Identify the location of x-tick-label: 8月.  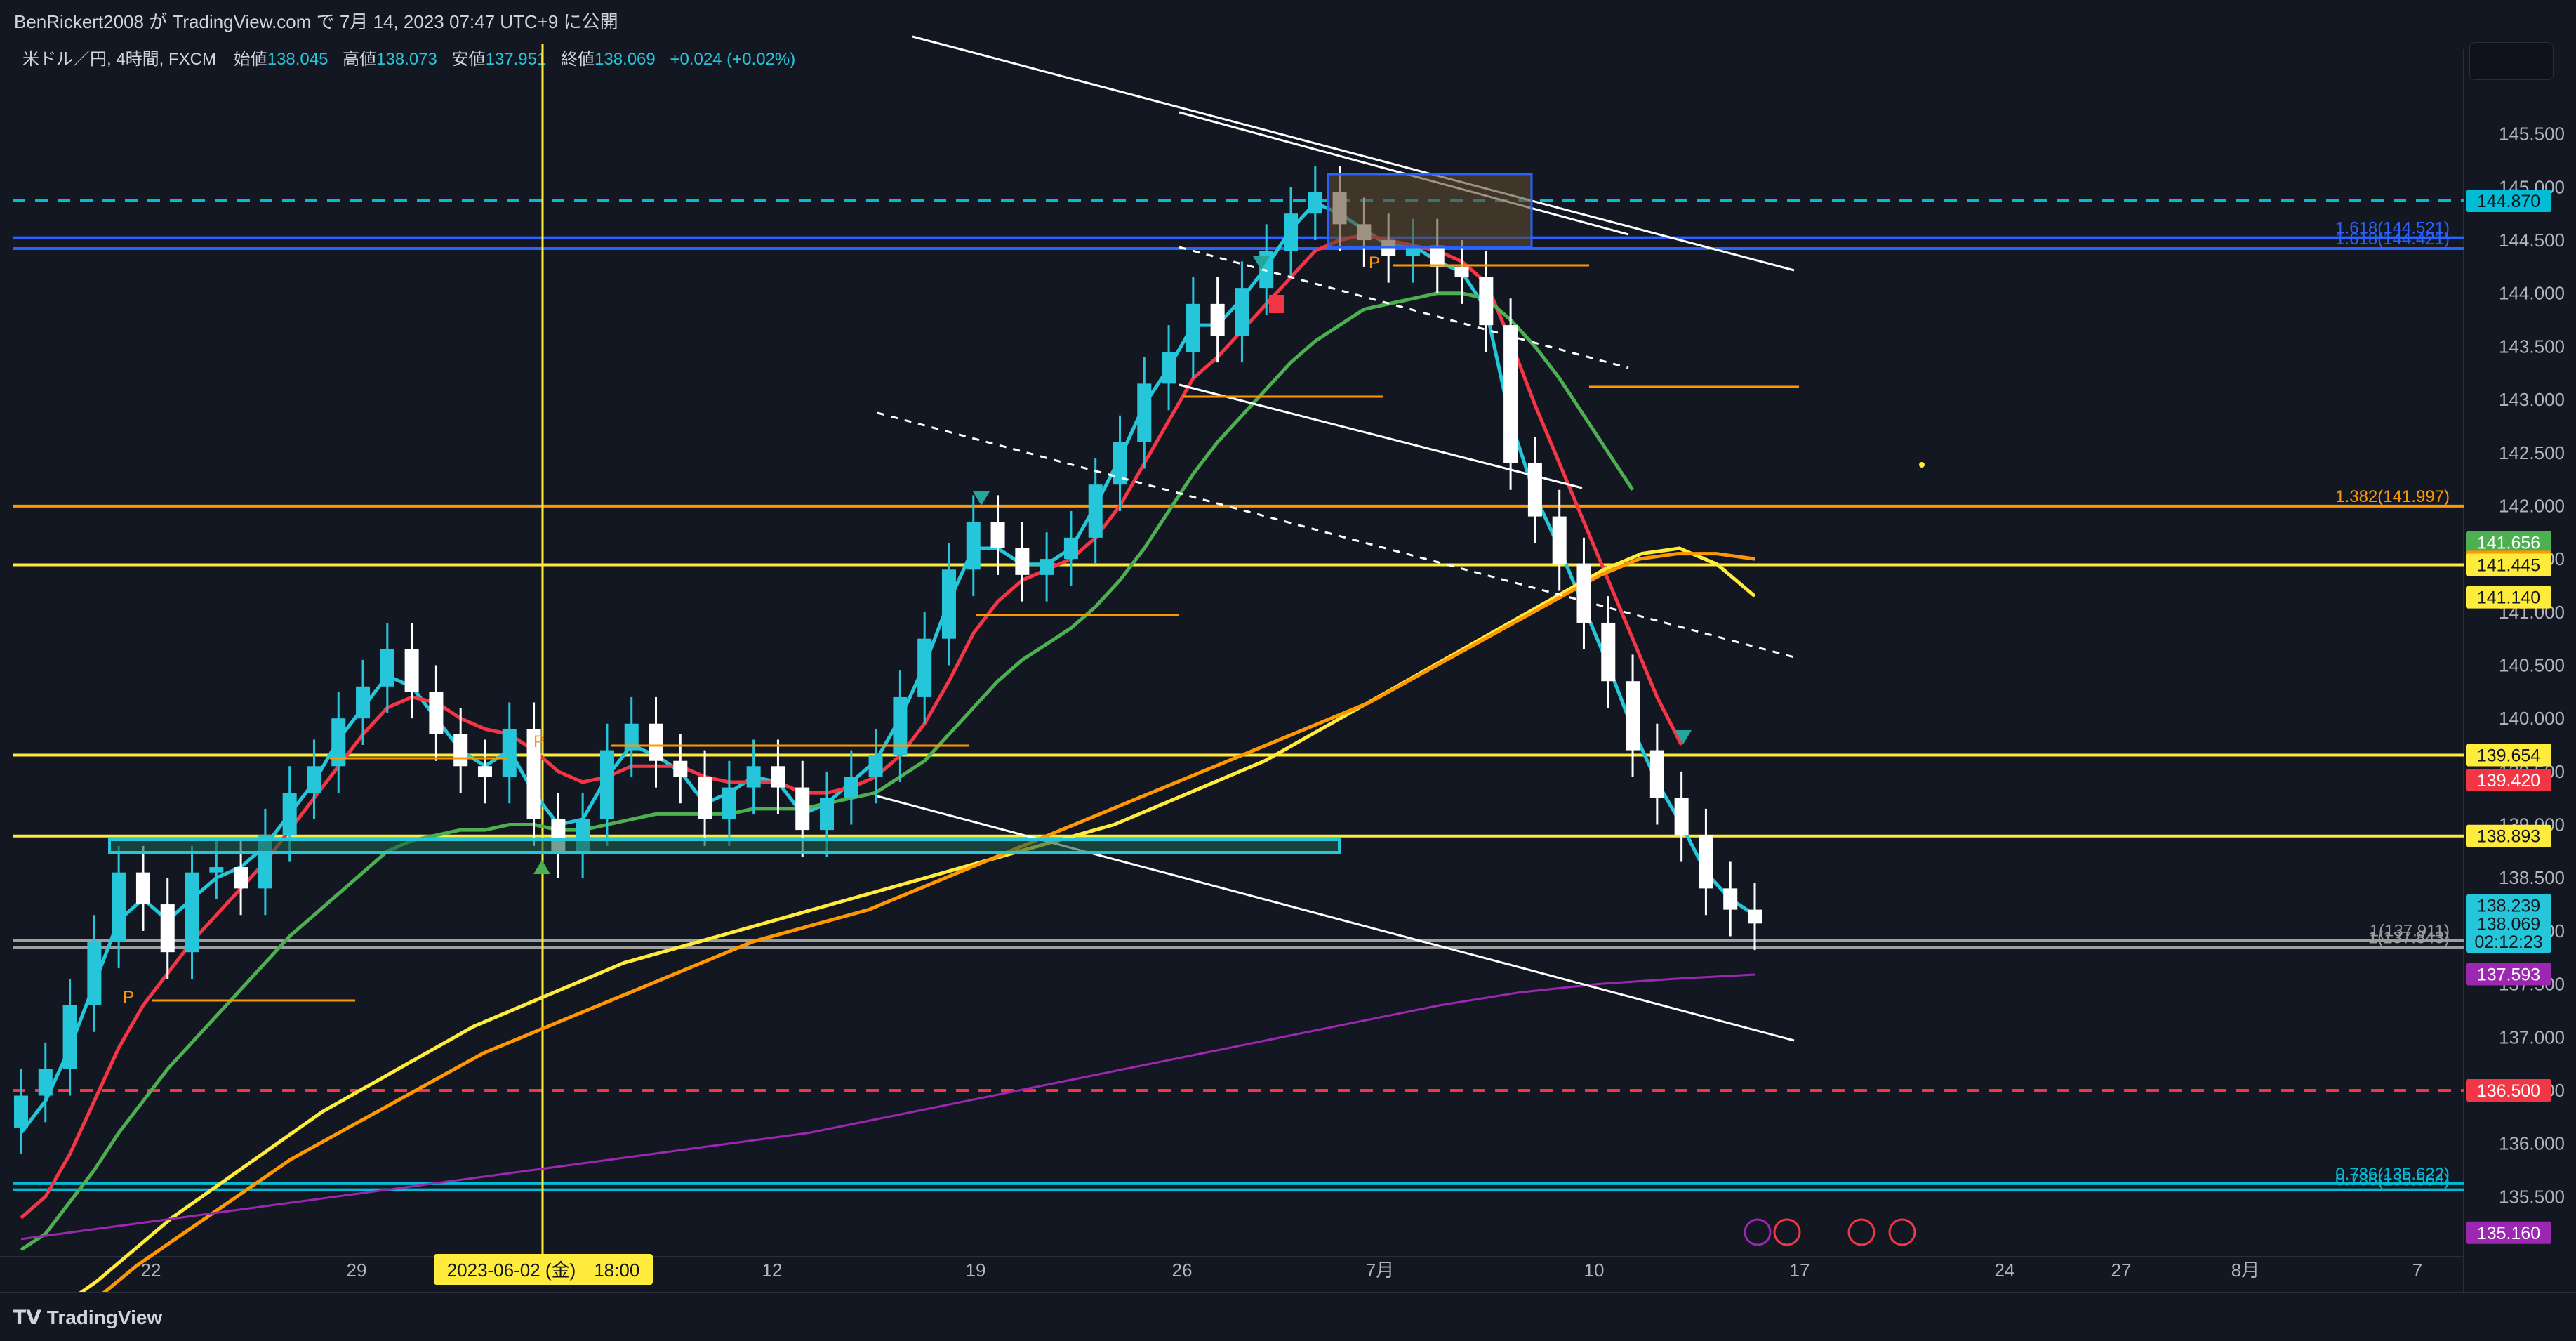
(2245, 1270).